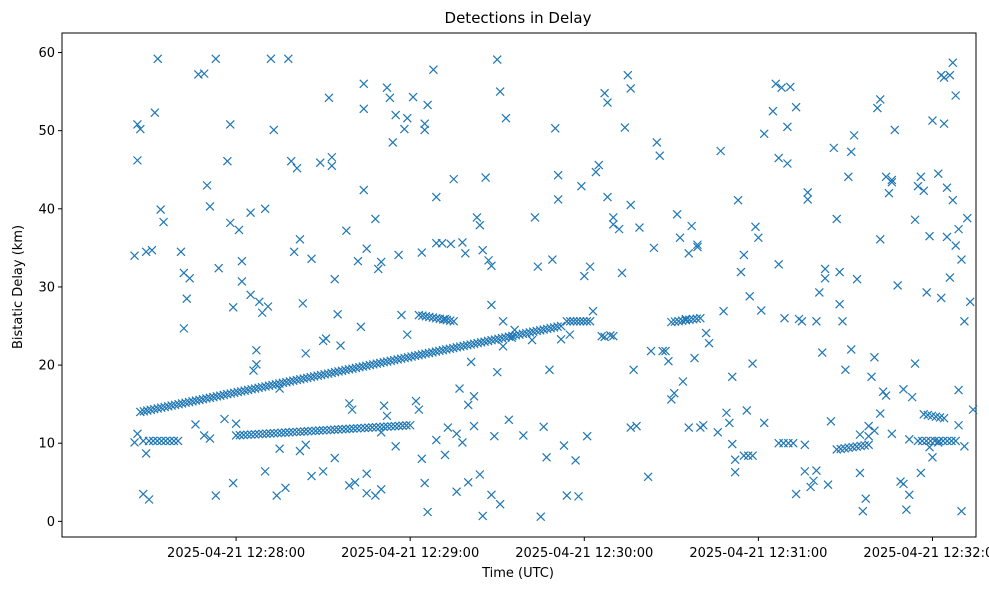 This screenshot has height=590, width=989. I want to click on y-axis-ticks: 0 10 20 30 40 50 60, so click(50, 288).